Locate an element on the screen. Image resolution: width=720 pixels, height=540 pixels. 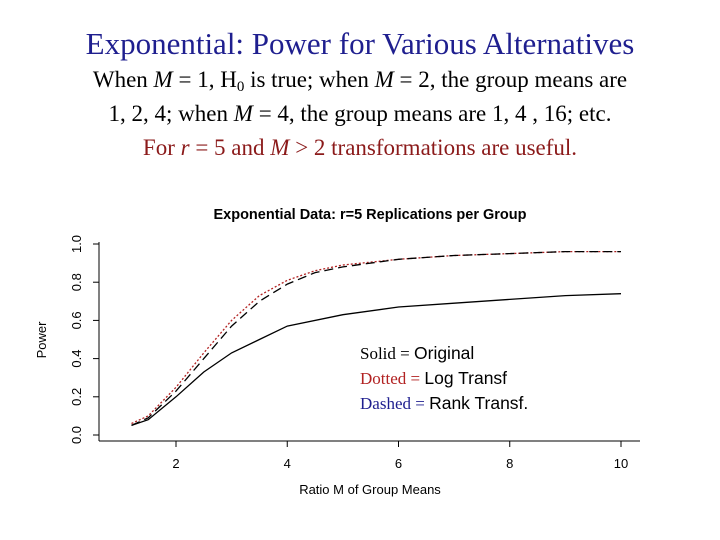
y-axis-label: Power is located at coordinates (41, 340).